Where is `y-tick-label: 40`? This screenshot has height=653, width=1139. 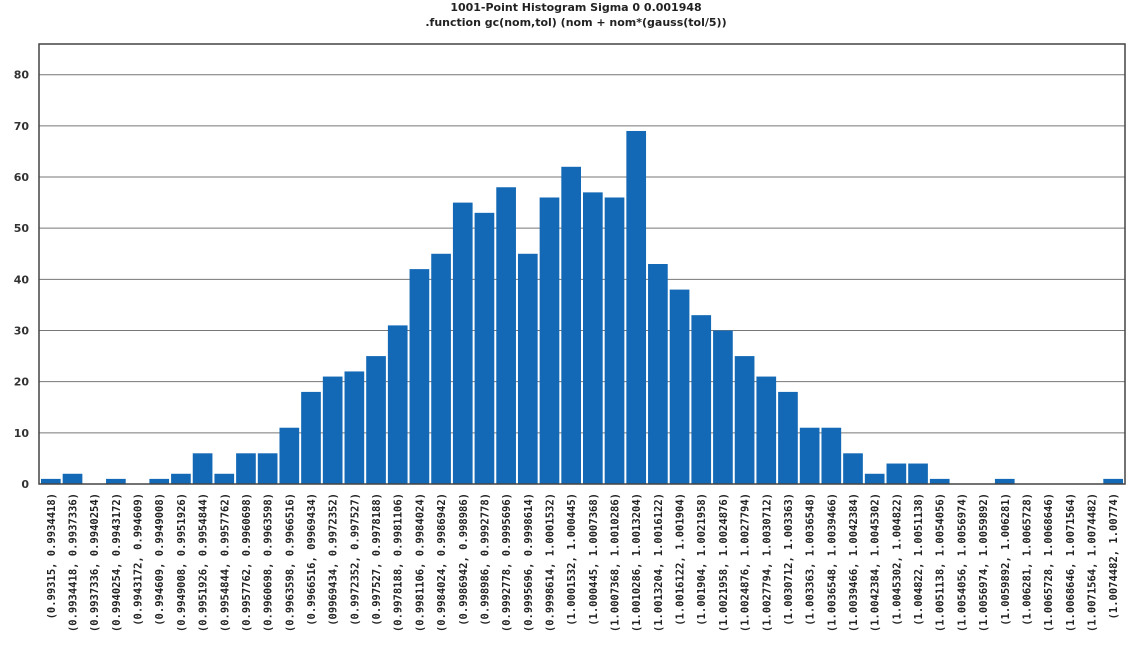
y-tick-label: 40 is located at coordinates (22, 279).